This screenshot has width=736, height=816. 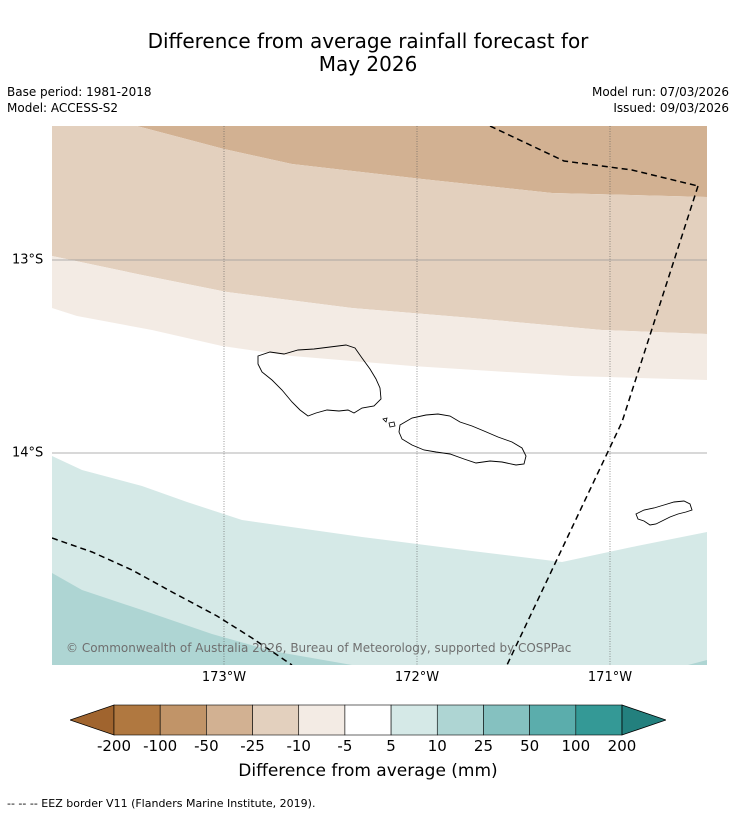 I want to click on lon-label-171w: 171°W, so click(x=610, y=677).